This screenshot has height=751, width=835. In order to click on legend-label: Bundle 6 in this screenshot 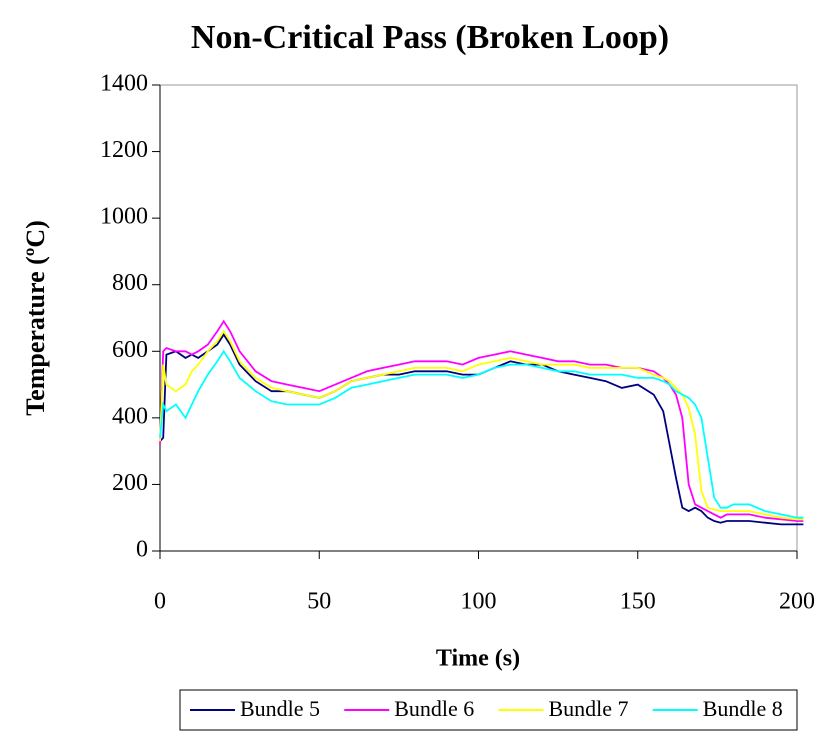, I will do `click(434, 708)`.